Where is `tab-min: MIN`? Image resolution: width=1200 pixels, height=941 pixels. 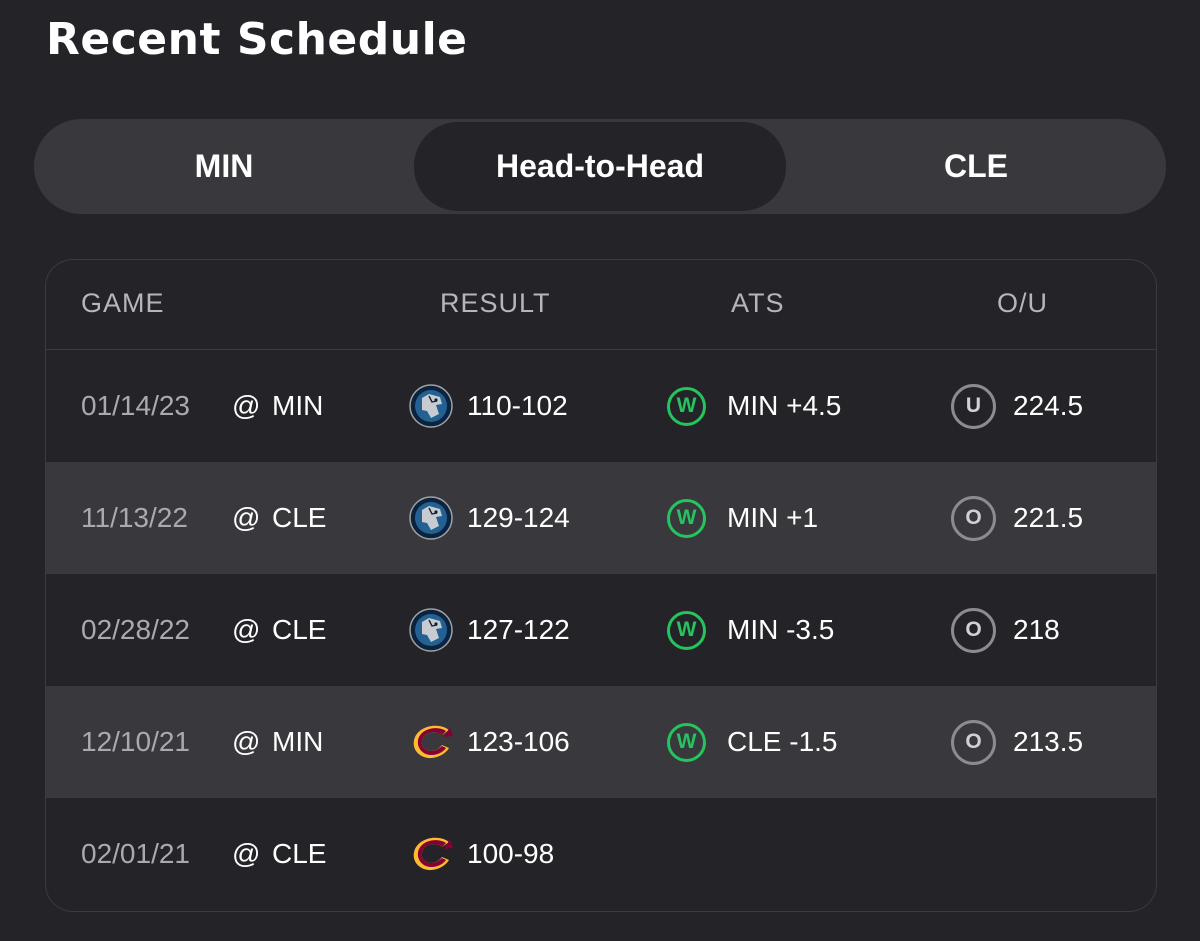
tab-min: MIN is located at coordinates (224, 166).